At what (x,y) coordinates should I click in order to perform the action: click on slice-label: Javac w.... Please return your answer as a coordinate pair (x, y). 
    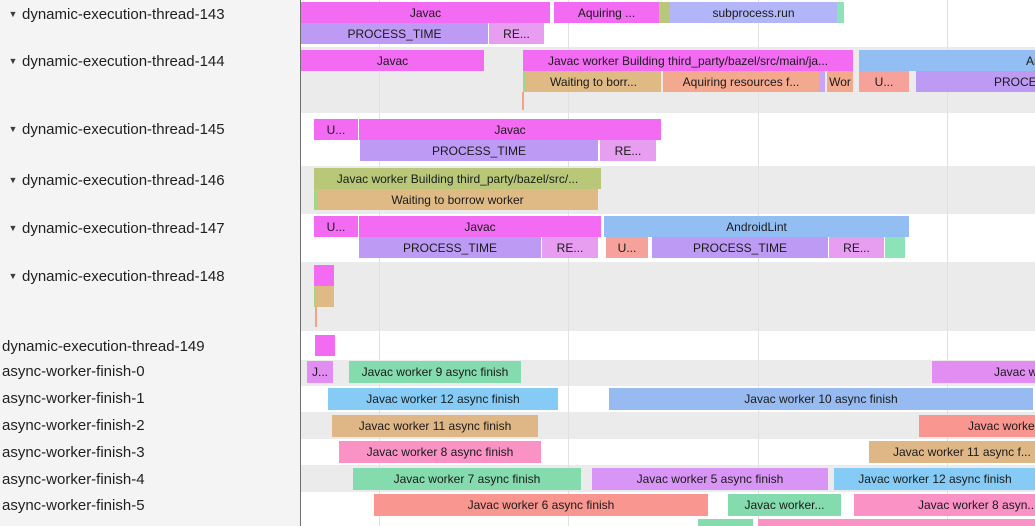
    Looking at the image, I should click on (1014, 372).